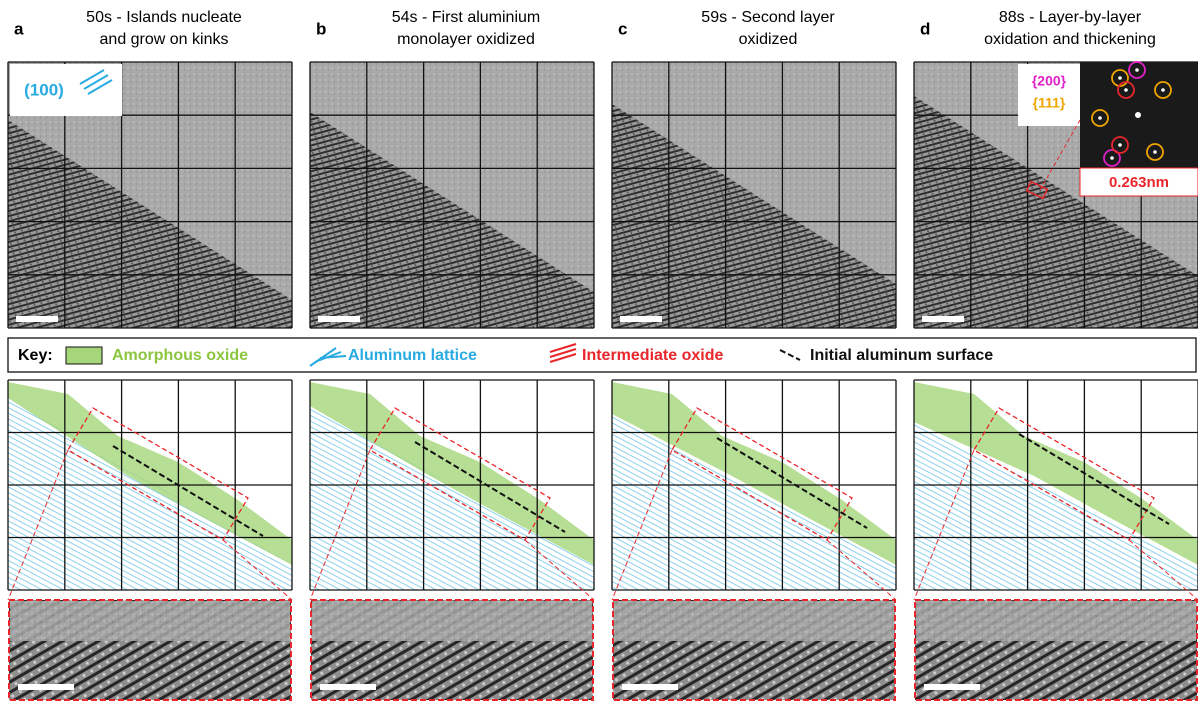 This screenshot has height=702, width=1198. I want to click on miller-index: (100), so click(44, 89).